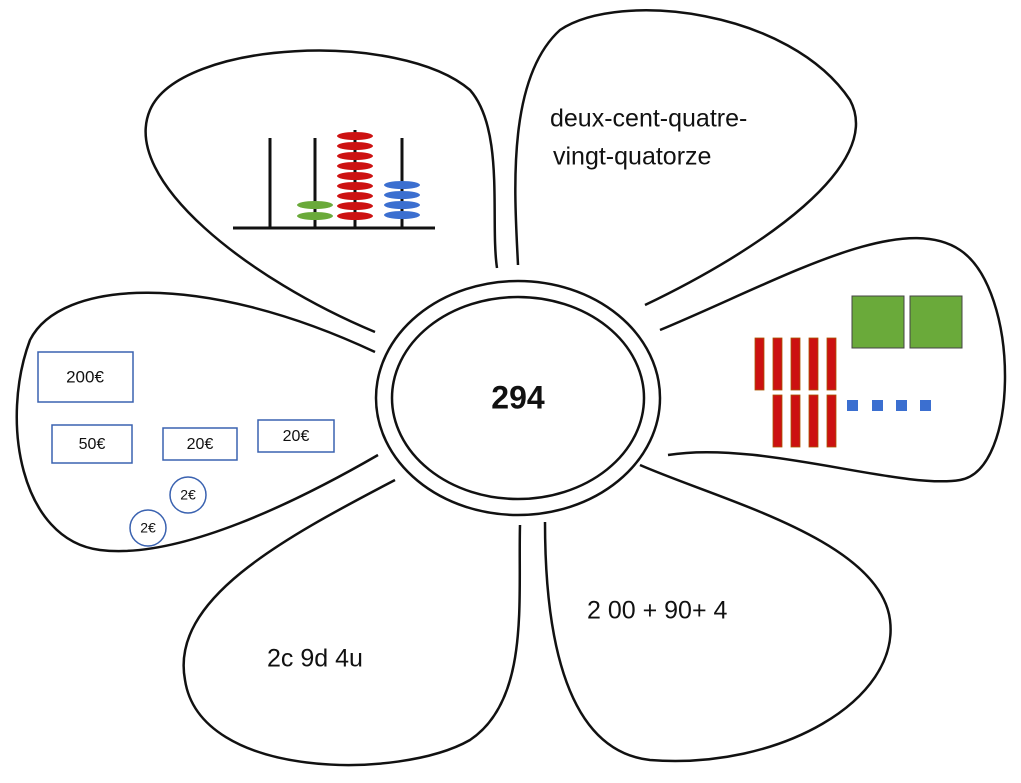 The width and height of the screenshot is (1021, 783). I want to click on units-text: 2c 9d 4u, so click(315, 659).